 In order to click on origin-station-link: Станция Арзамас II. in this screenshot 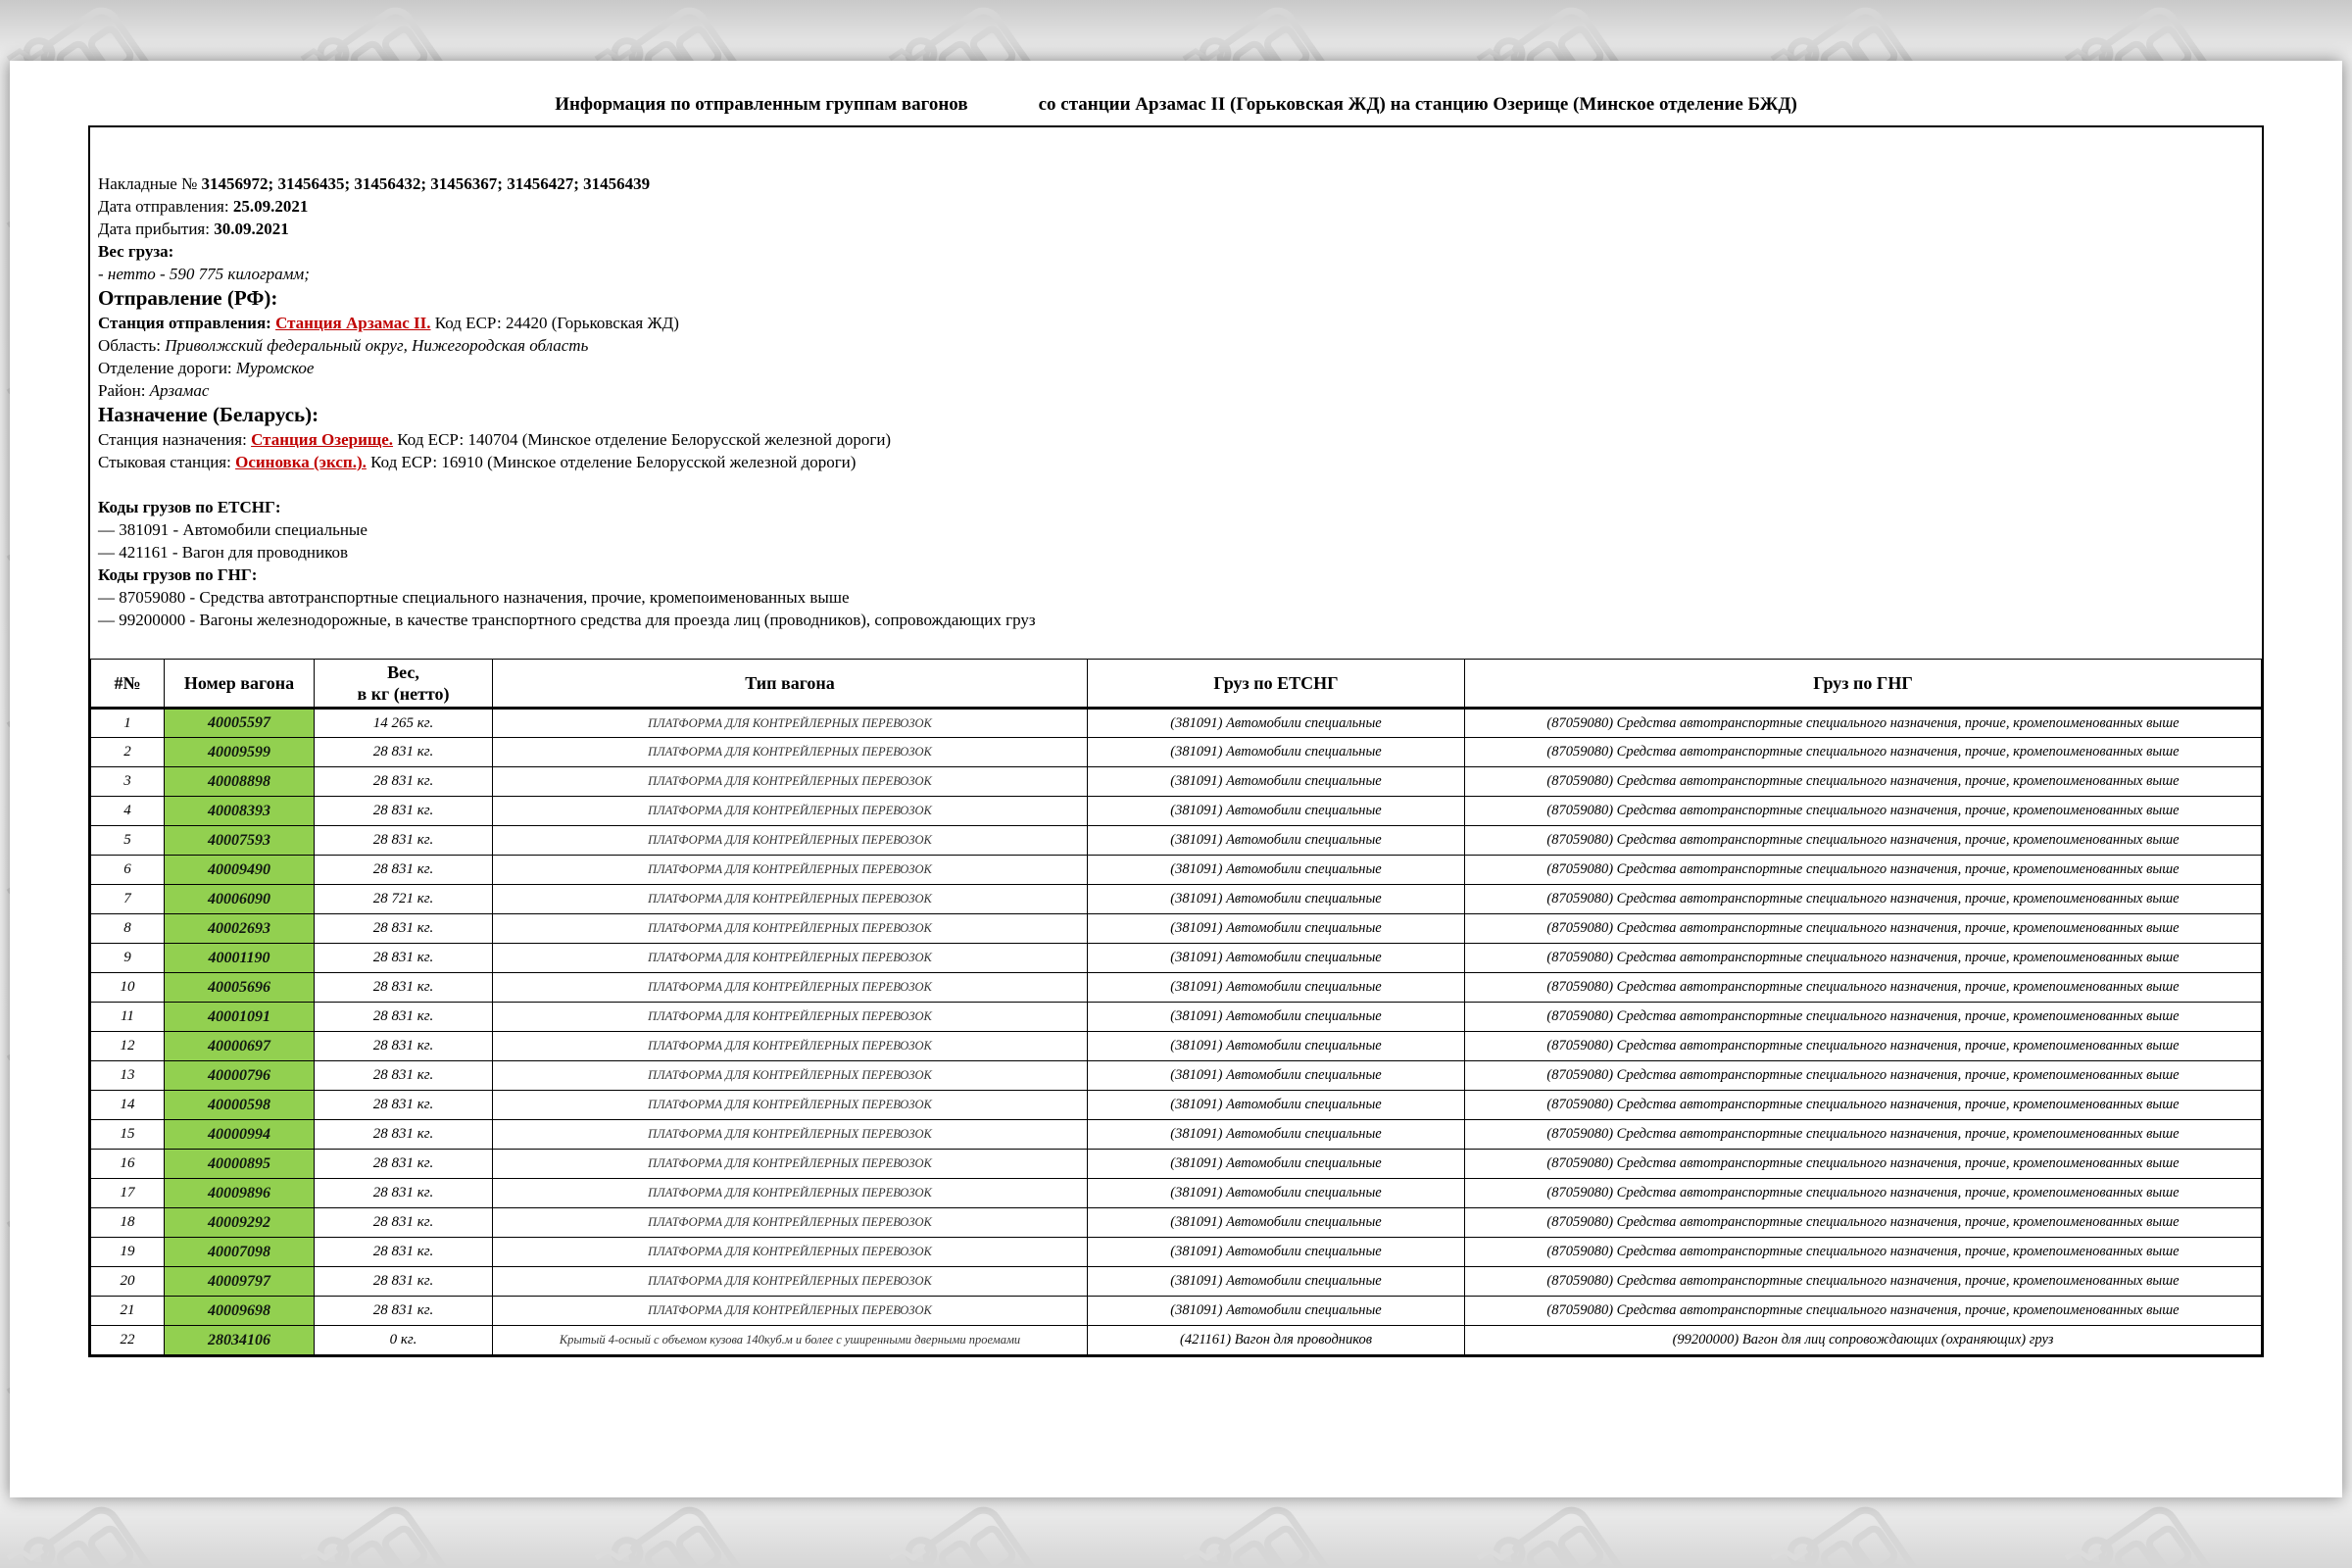, I will do `click(353, 323)`.